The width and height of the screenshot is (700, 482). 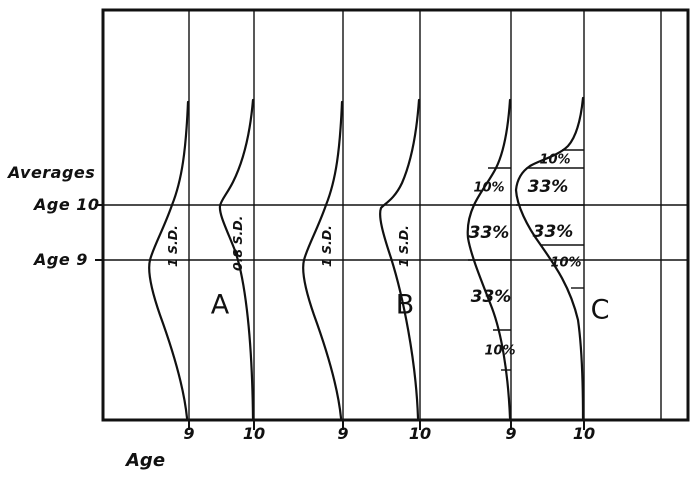 I want to click on panel-letter-a: A, so click(x=220, y=305).